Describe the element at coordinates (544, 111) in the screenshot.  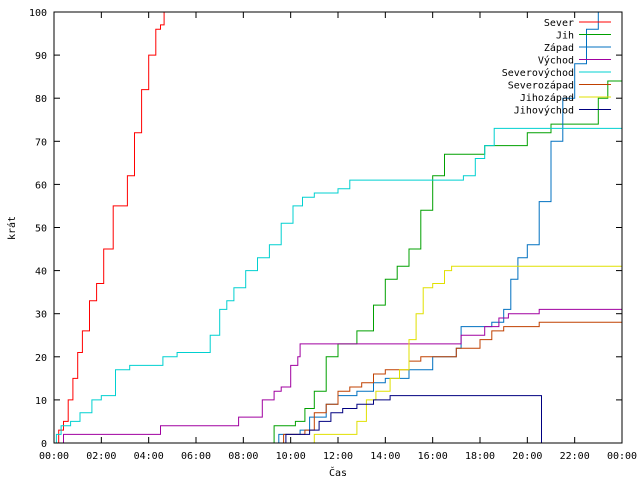
I see `legend-label-7: Jihovýchod` at that location.